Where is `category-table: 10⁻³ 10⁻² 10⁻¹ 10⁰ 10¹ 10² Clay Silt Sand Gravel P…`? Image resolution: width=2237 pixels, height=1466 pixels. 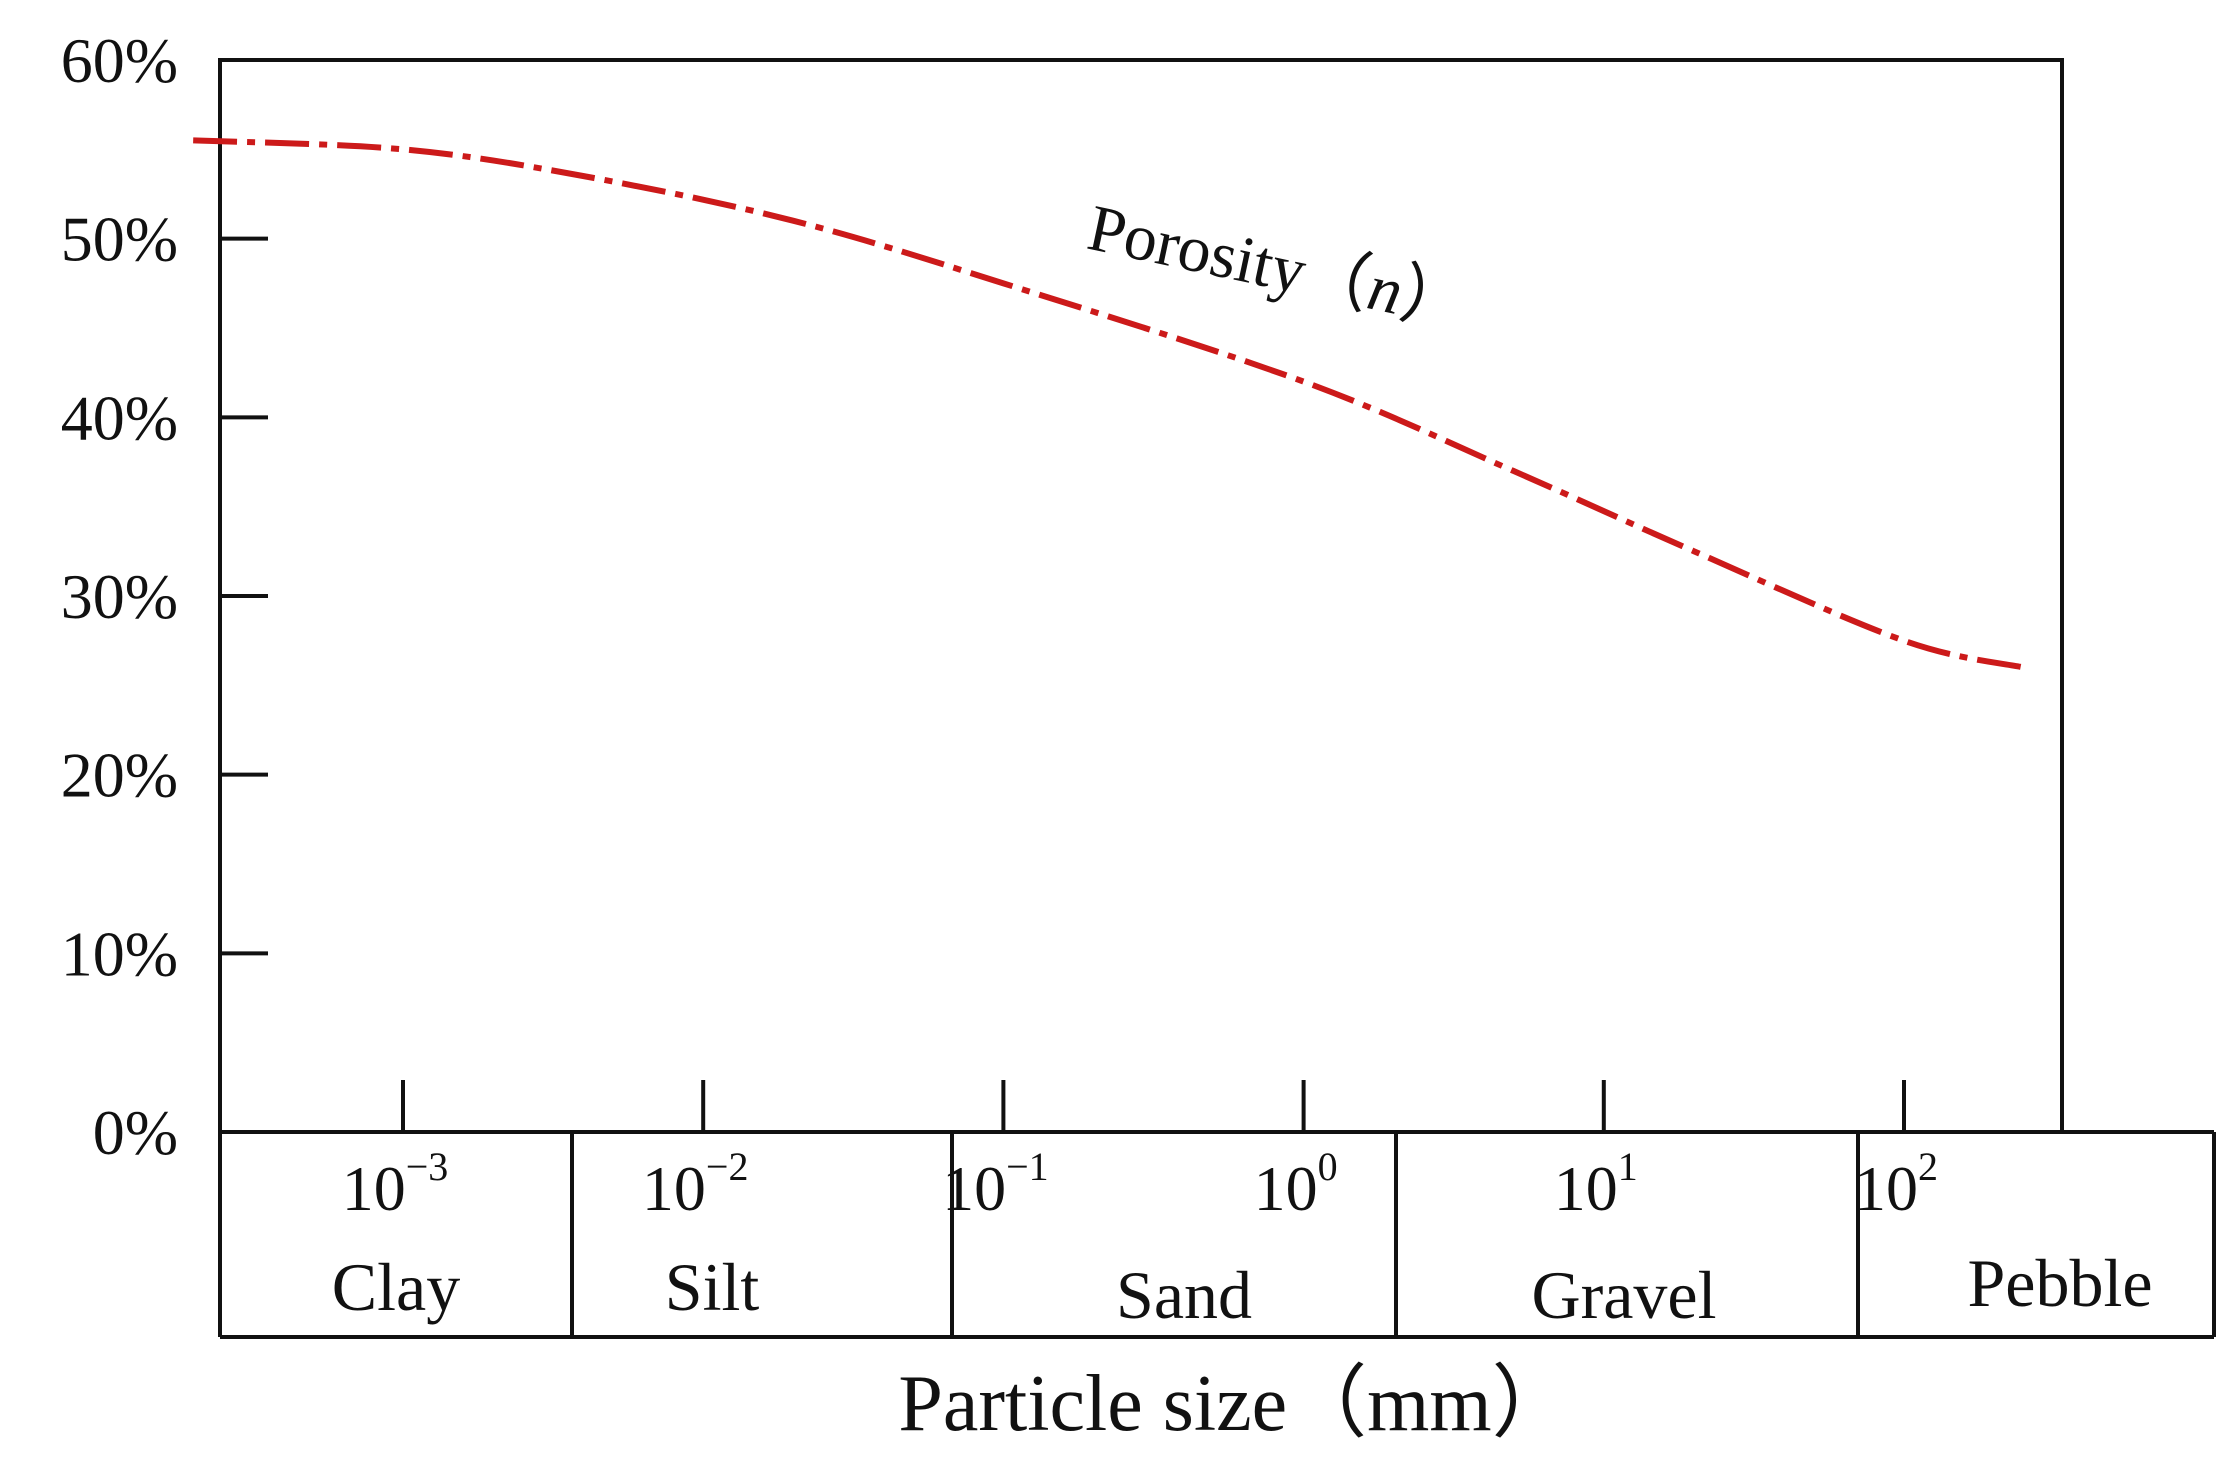 category-table: 10⁻³ 10⁻² 10⁻¹ 10⁰ 10¹ 10² Clay Silt Sand Gravel P… is located at coordinates (1217, 1234).